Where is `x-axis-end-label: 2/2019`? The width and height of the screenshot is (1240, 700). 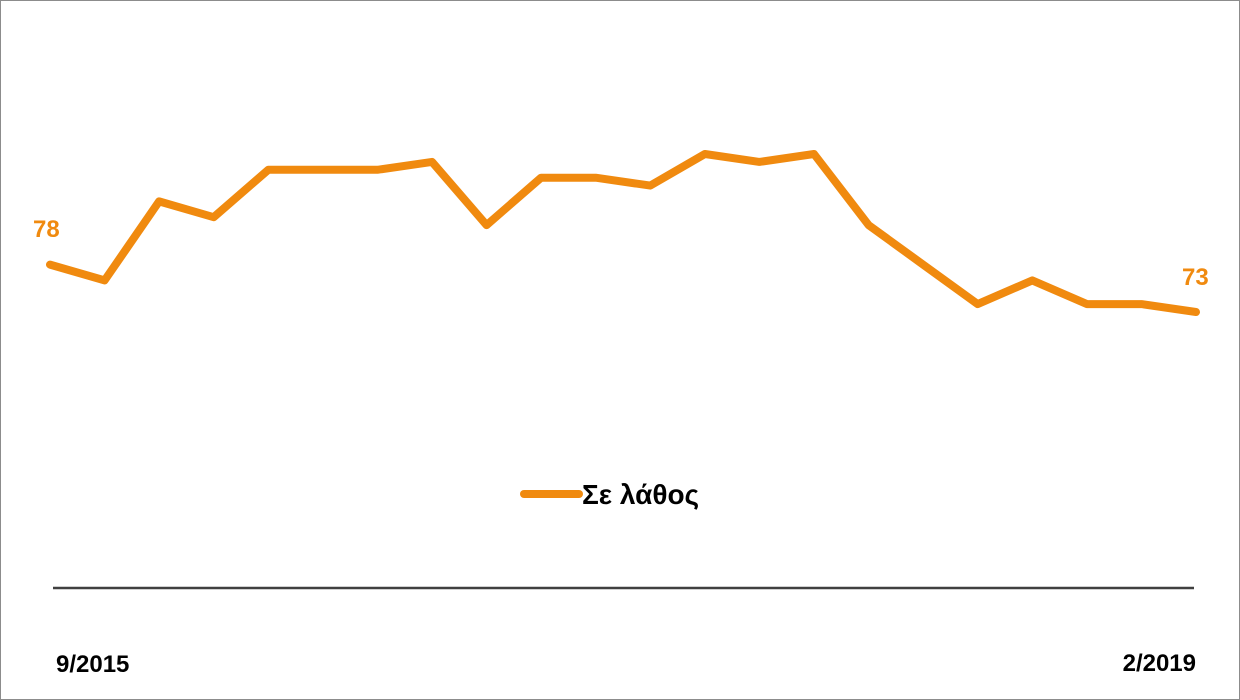 x-axis-end-label: 2/2019 is located at coordinates (1159, 663).